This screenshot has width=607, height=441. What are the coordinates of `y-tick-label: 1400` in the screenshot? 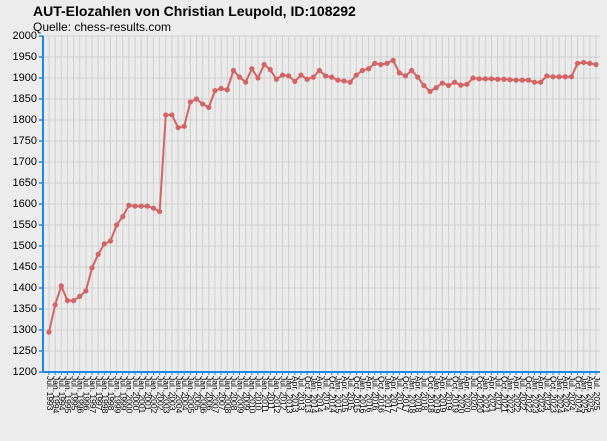 It's located at (25, 288).